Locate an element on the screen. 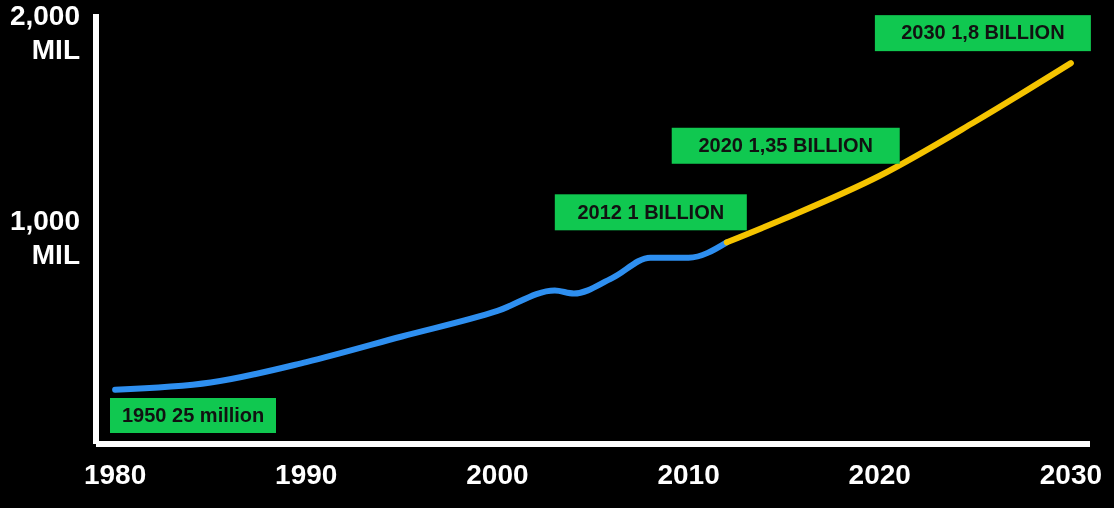 The image size is (1114, 508). x-tick-label: 1990 is located at coordinates (306, 474).